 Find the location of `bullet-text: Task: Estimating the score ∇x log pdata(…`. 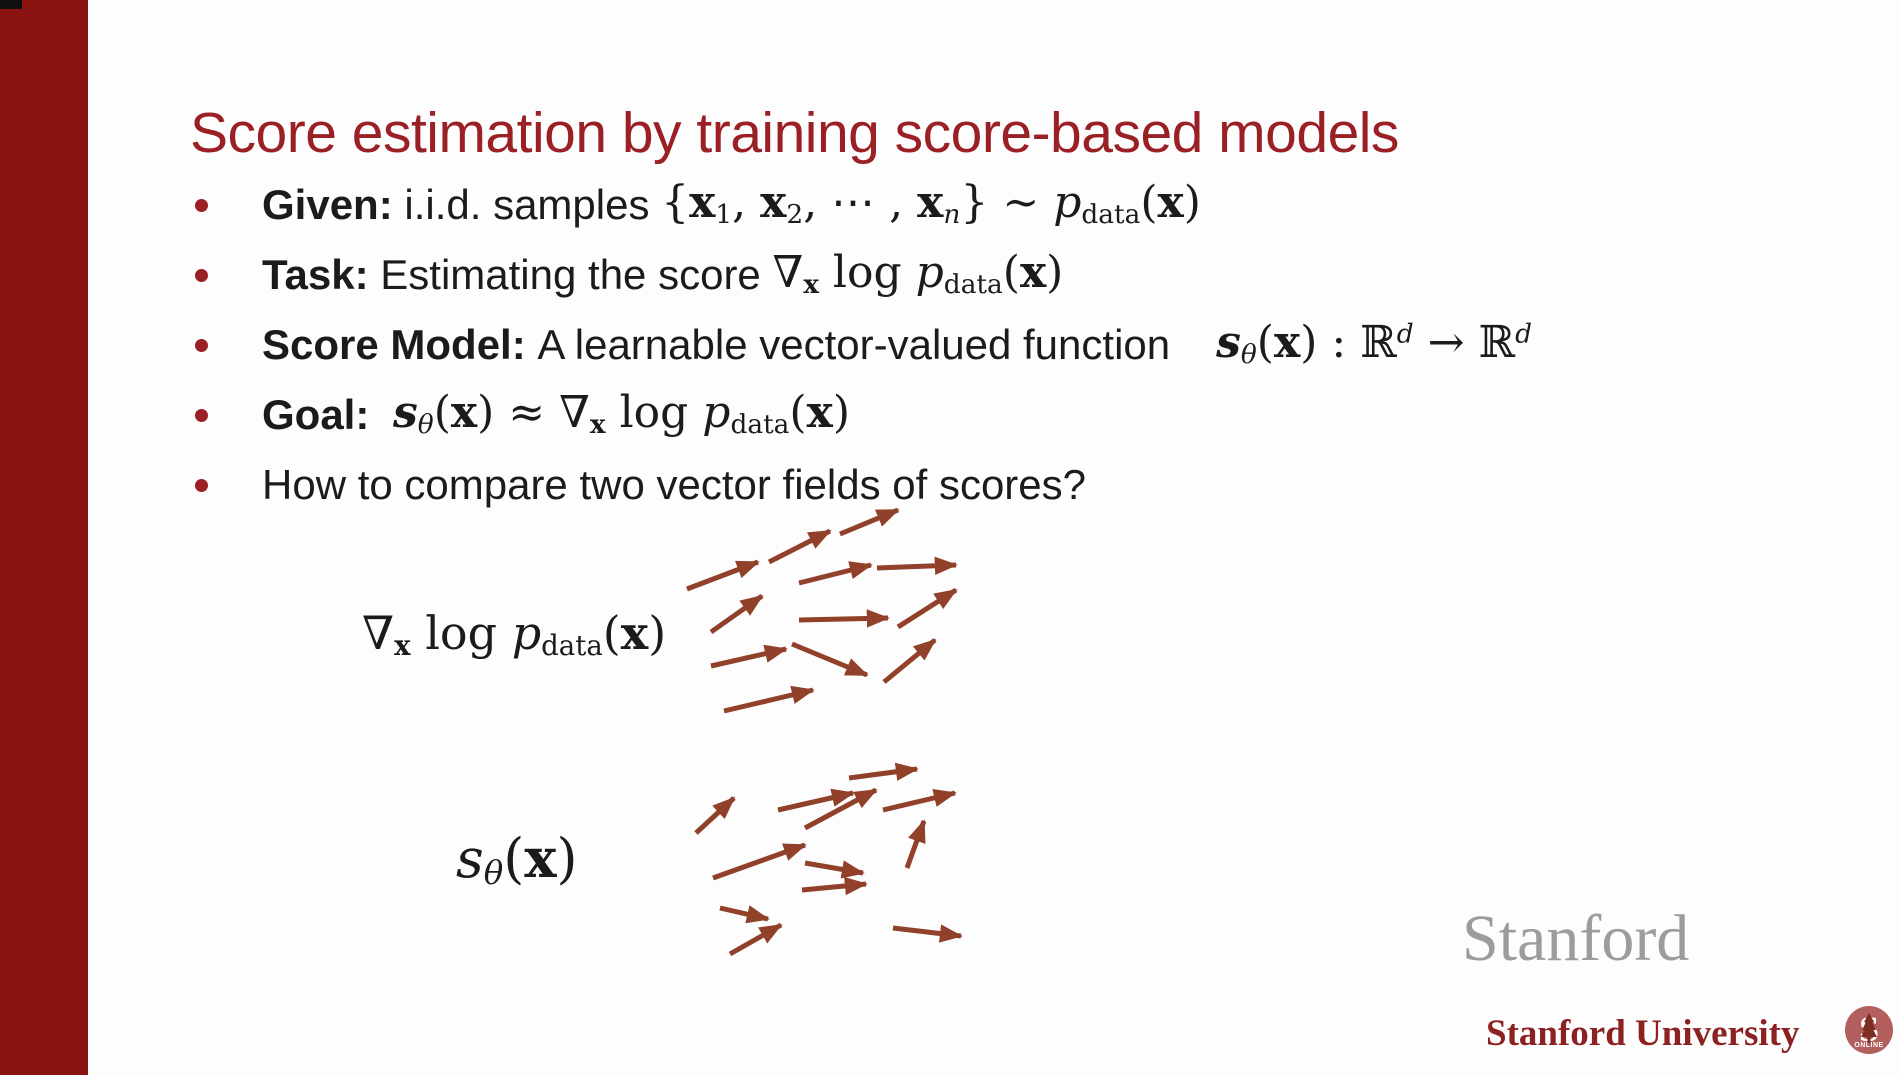

bullet-text: Task: Estimating the score ∇x log pdata(… is located at coordinates (662, 275).